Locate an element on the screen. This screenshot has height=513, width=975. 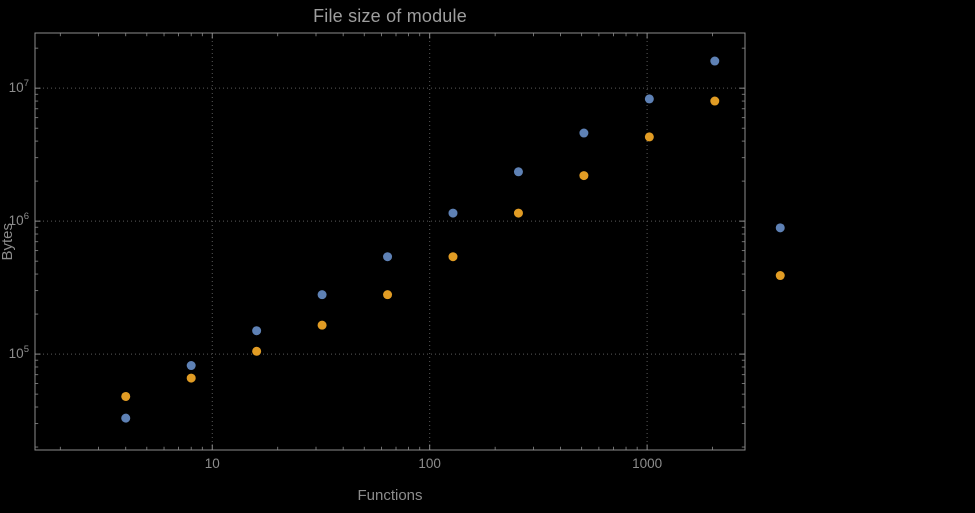
y-tick-label: 10⁵ is located at coordinates (19, 352).